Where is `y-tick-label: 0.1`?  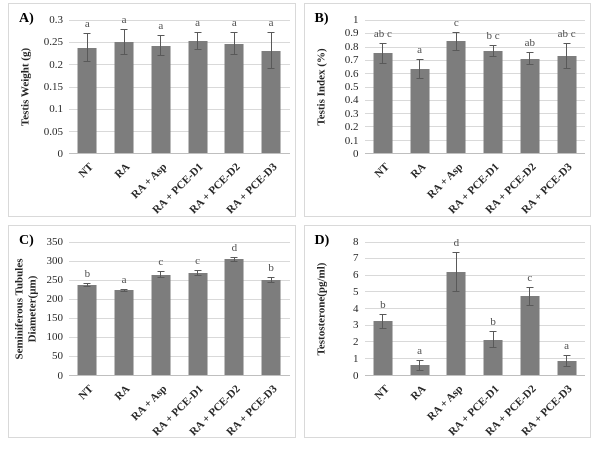
y-tick-label: 0.1 is located at coordinates (351, 140).